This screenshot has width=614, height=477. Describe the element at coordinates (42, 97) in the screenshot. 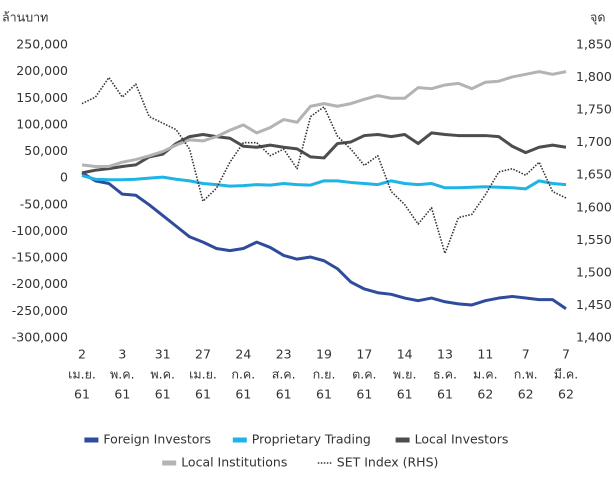

I see `y-tick-label: 150,000` at that location.